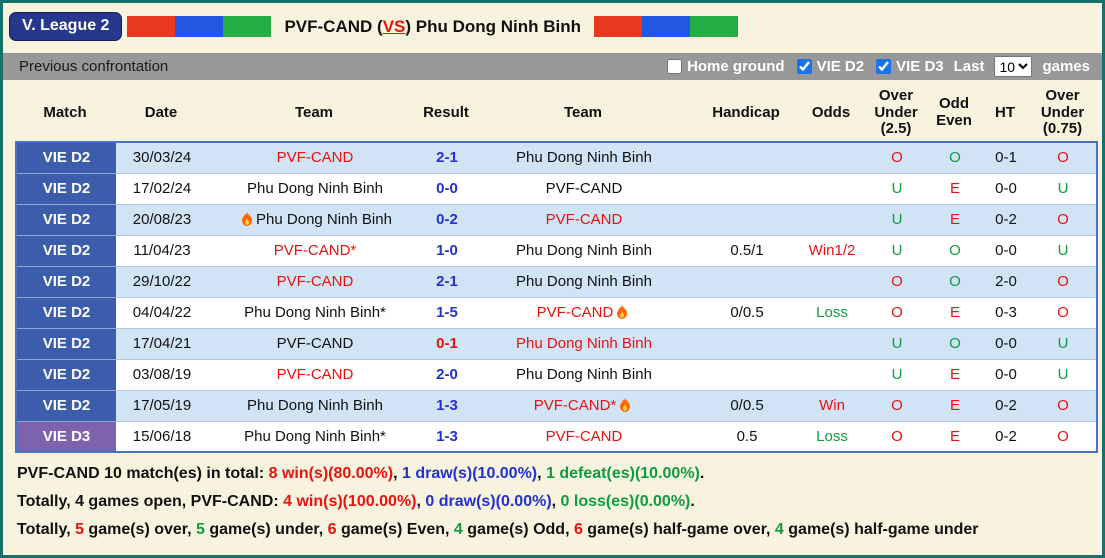 This screenshot has height=558, width=1105. I want to click on home-team-cell: Phu Dong Ninh Binh*, so click(315, 313).